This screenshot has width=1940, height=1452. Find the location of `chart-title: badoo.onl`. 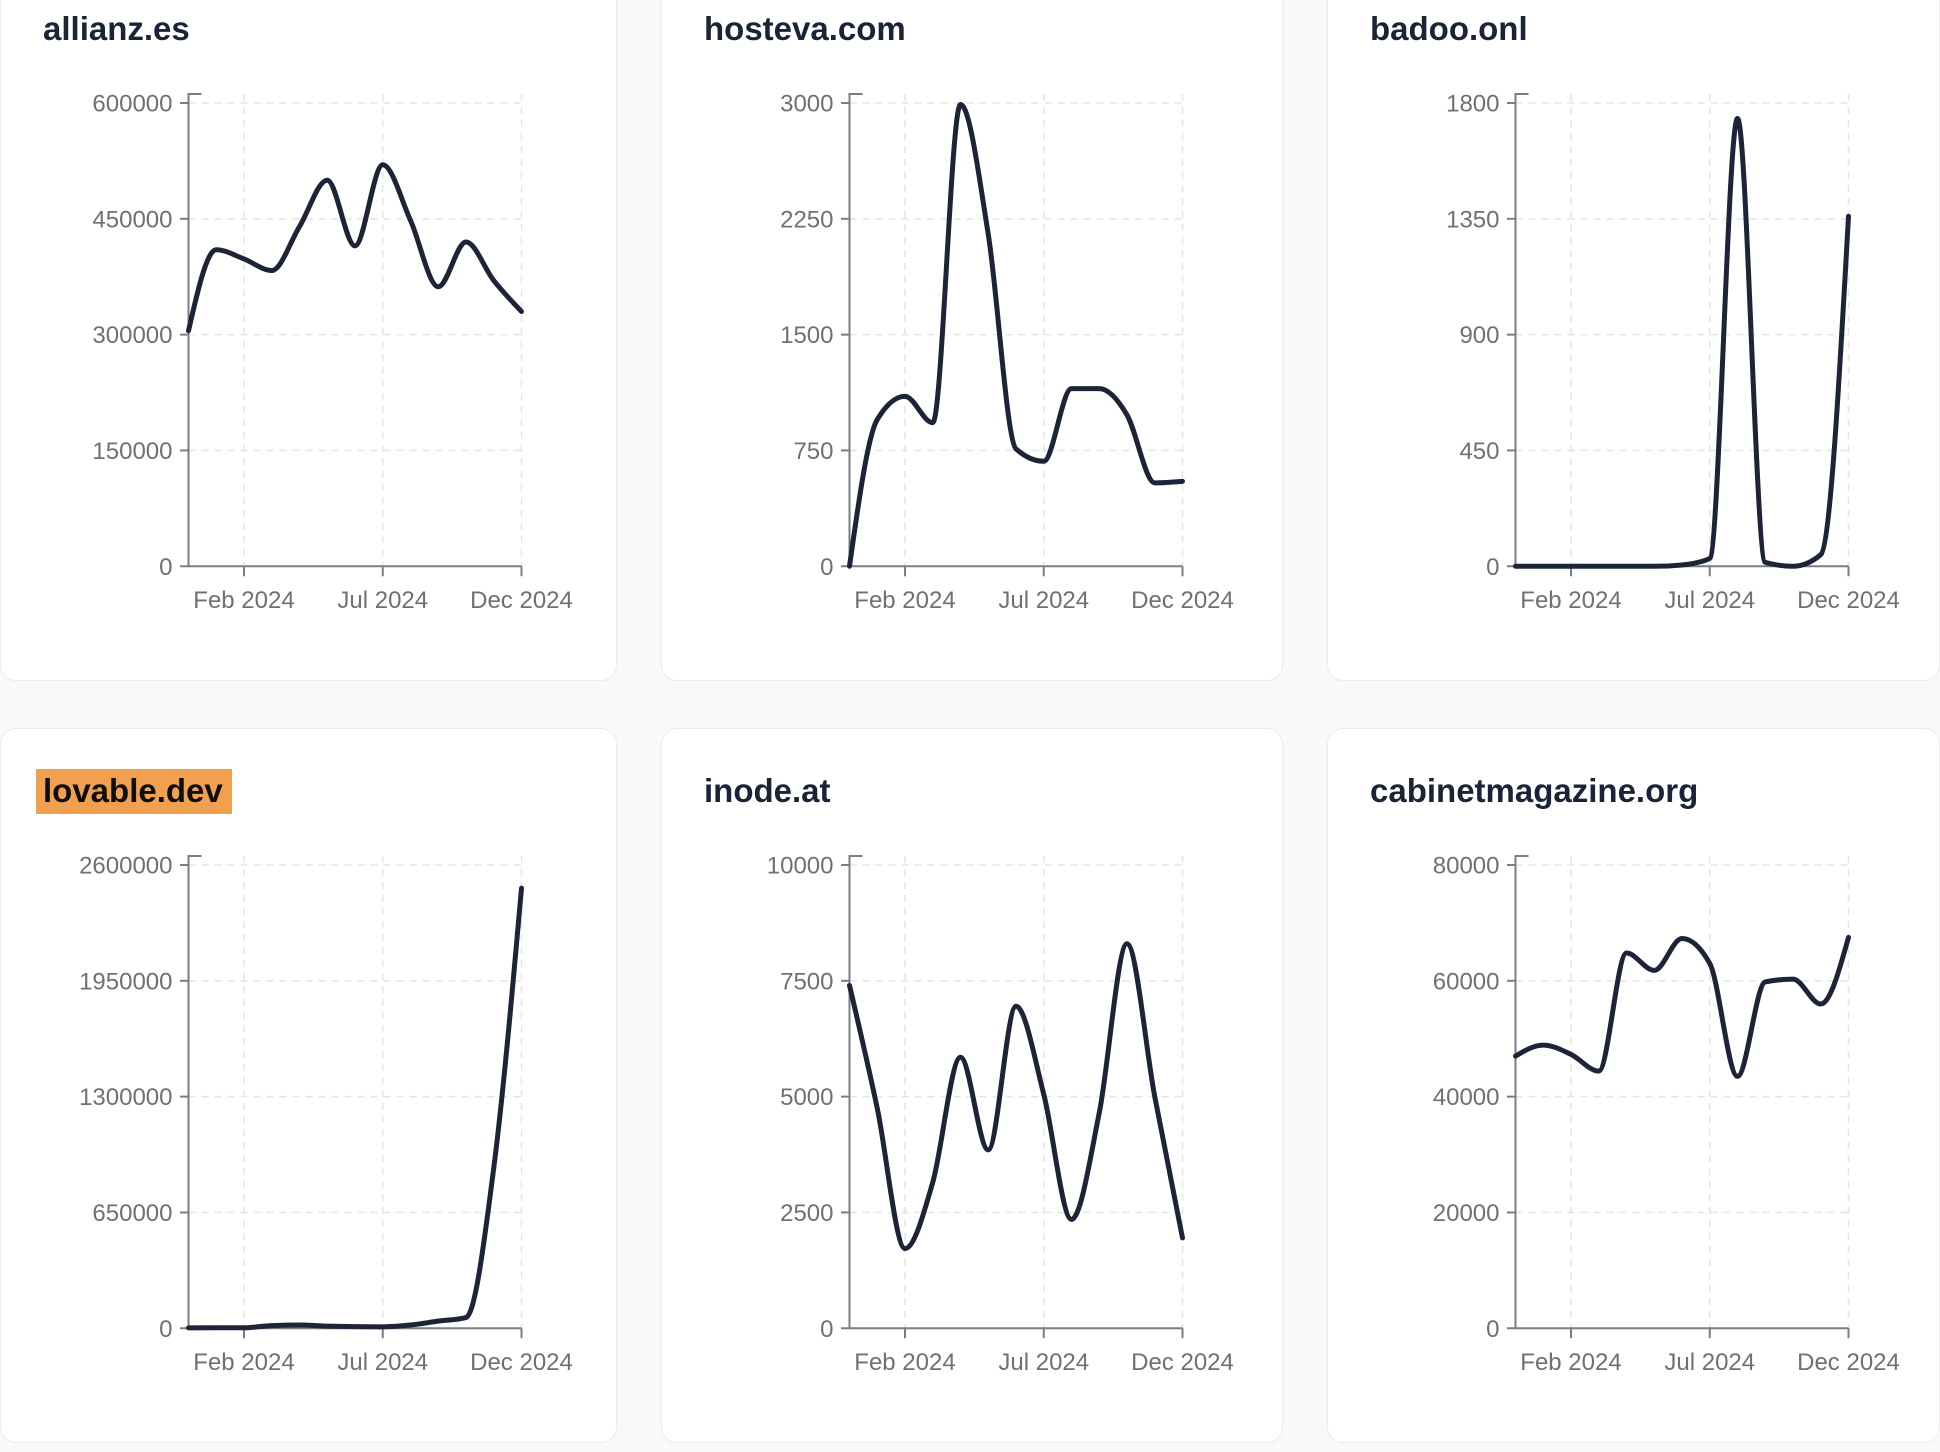

chart-title: badoo.onl is located at coordinates (1449, 29).